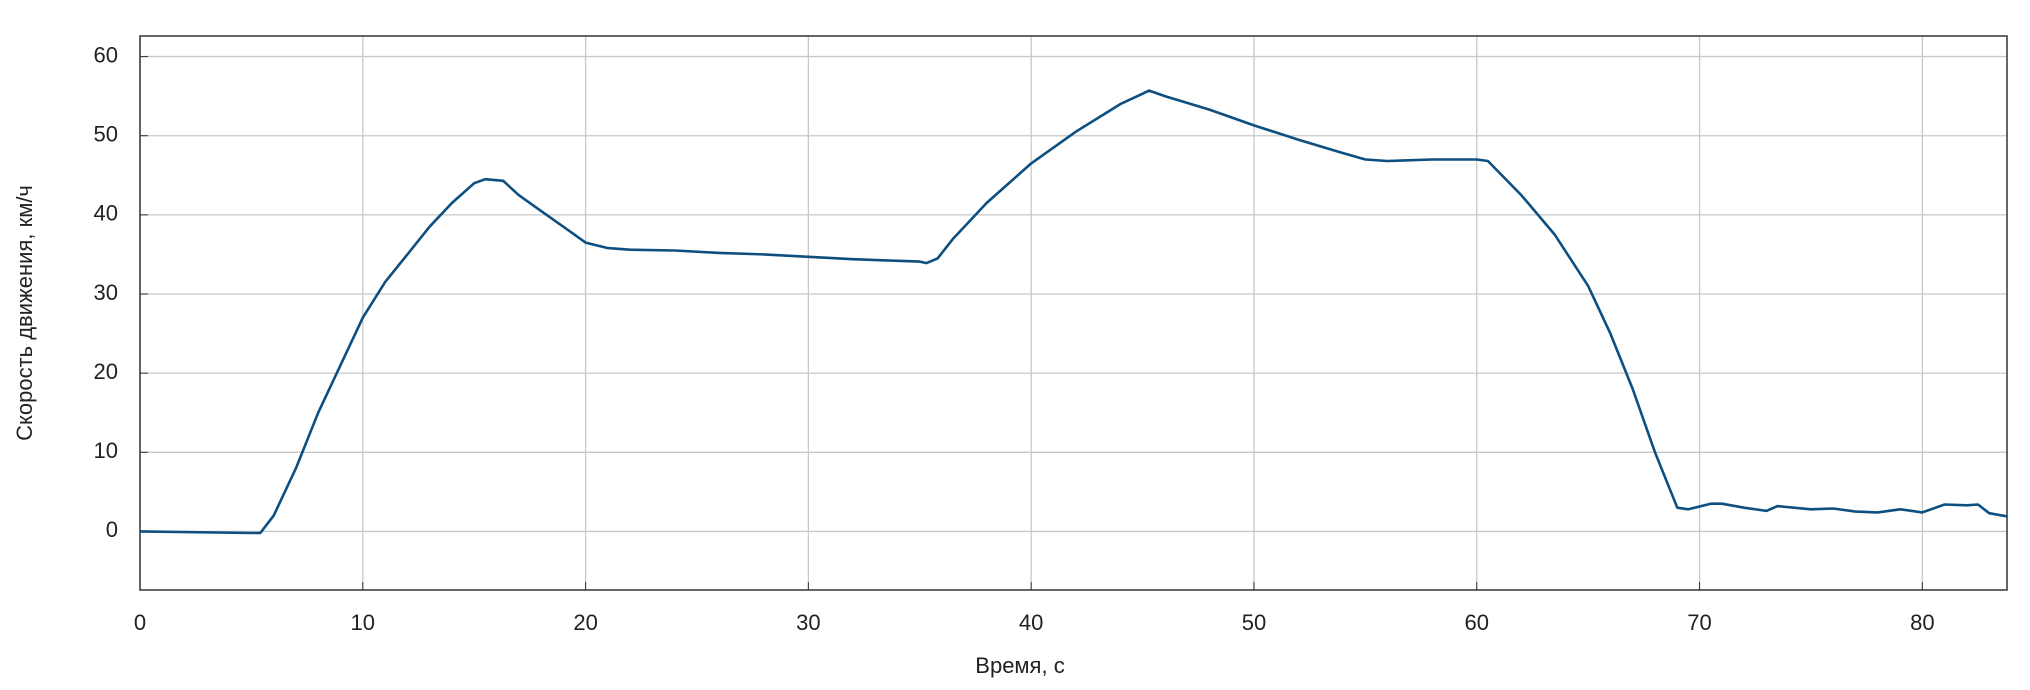 The height and width of the screenshot is (690, 2030). What do you see at coordinates (1019, 665) in the screenshot?
I see `x-axis-label: Время, с` at bounding box center [1019, 665].